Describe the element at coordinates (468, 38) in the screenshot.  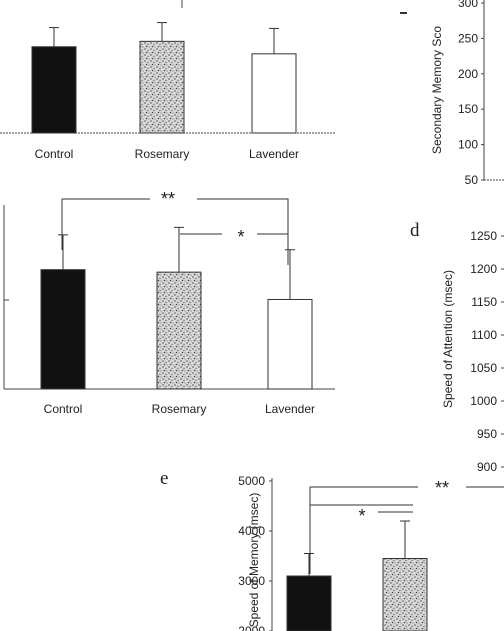
I see `y-tick-label-250: 250` at that location.